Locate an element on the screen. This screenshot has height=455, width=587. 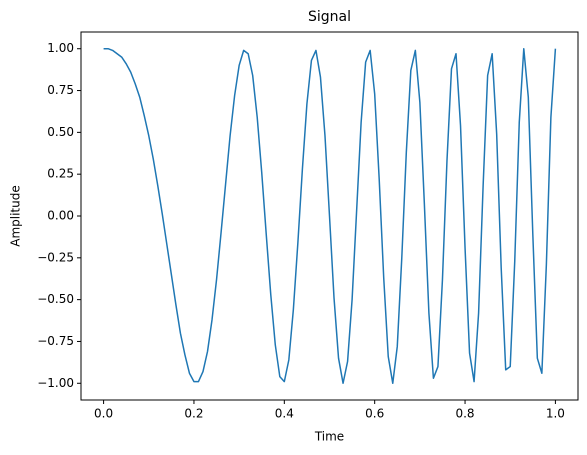
y-tick-label: −1.00 is located at coordinates (55, 383).